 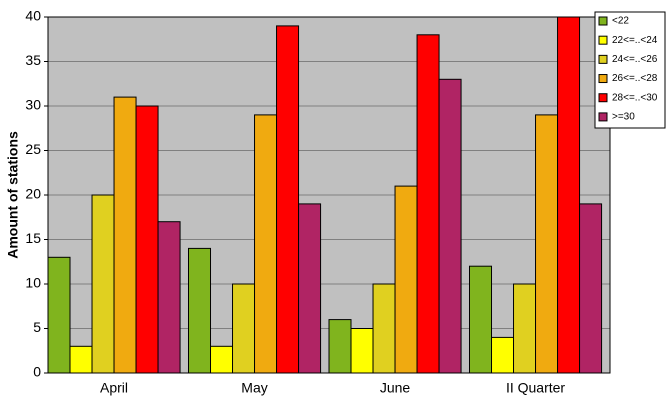 I want to click on legend-label: 28<=..<30, so click(x=635, y=97).